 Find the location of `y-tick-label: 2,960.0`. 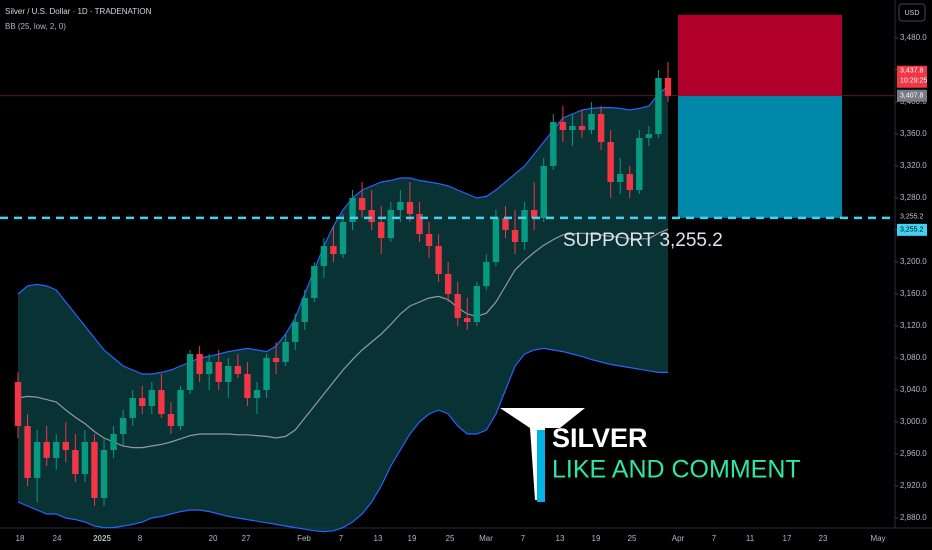

y-tick-label: 2,960.0 is located at coordinates (913, 453).